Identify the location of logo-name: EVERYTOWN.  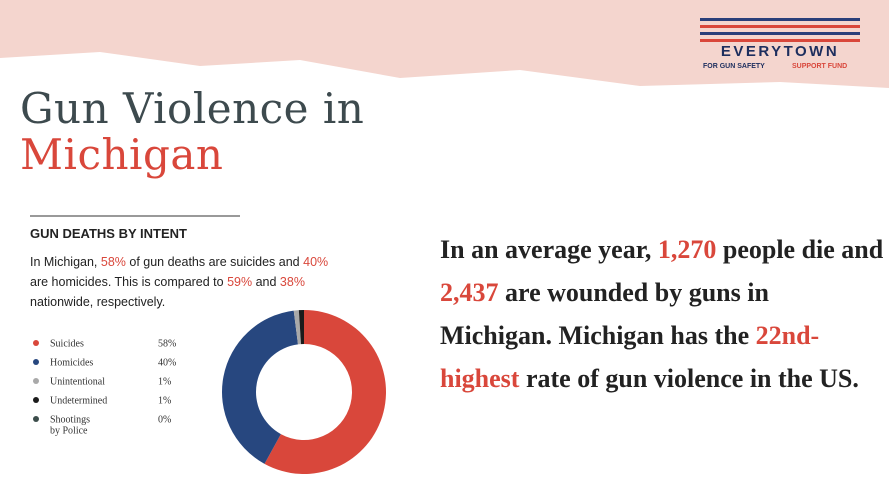
(780, 51).